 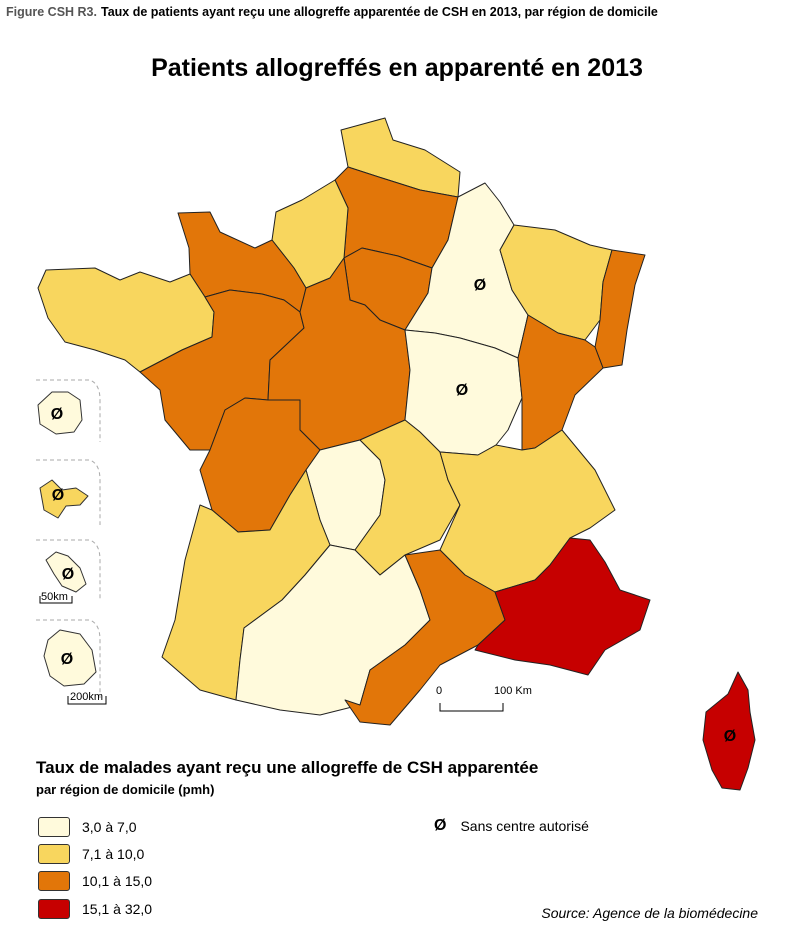 I want to click on legend-swatch-c4, so click(x=54, y=909).